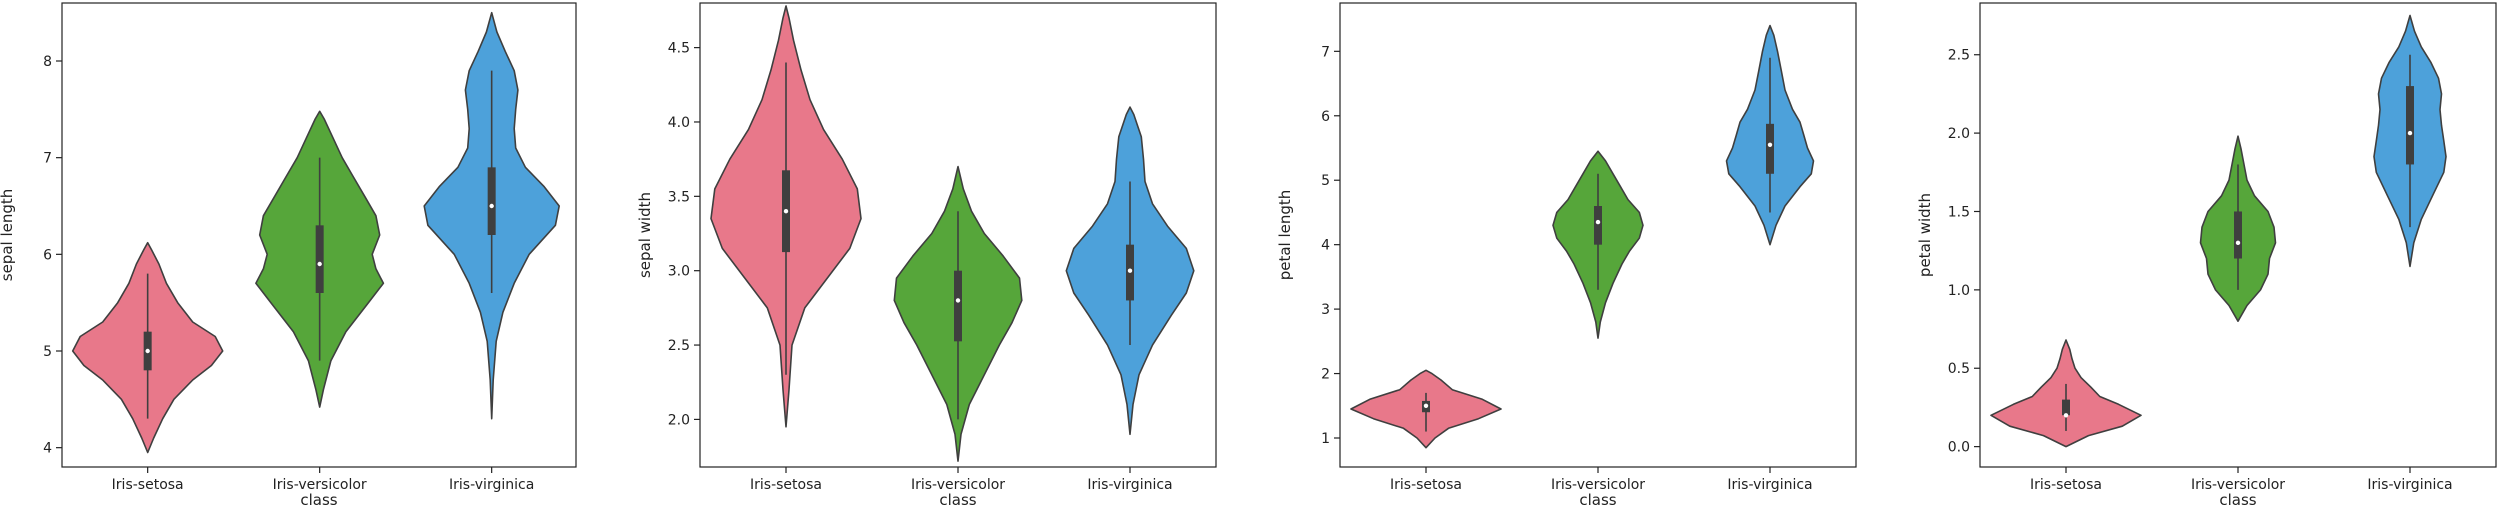  Describe the element at coordinates (1925, 235) in the screenshot. I see `y-axis-label: petal width` at that location.